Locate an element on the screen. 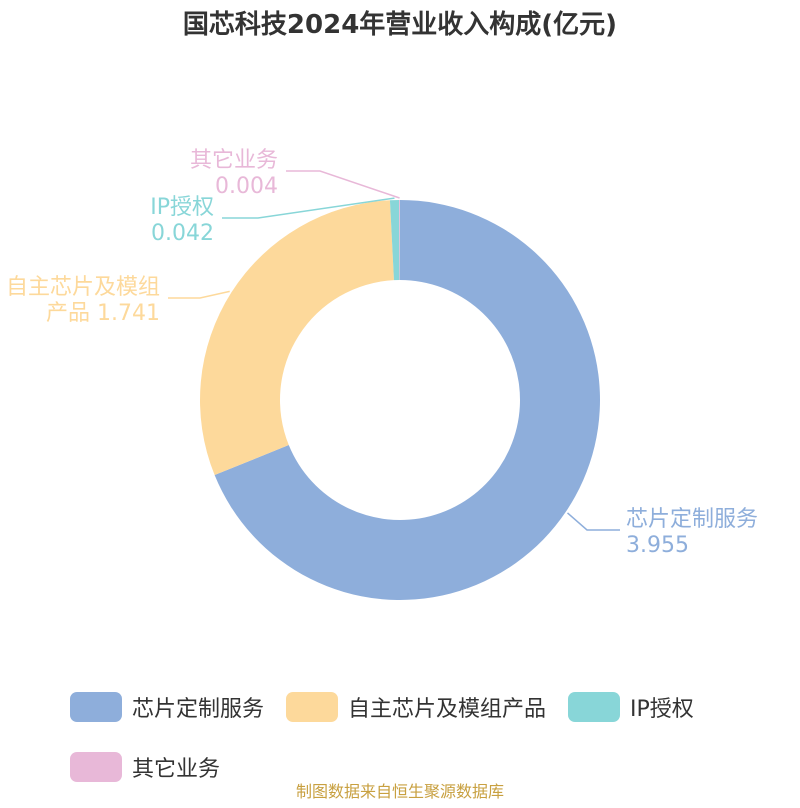 The image size is (800, 808). legend: 芯片定制服务 自主芯片及模组产品 IP授权 其它业务 is located at coordinates (420, 748).